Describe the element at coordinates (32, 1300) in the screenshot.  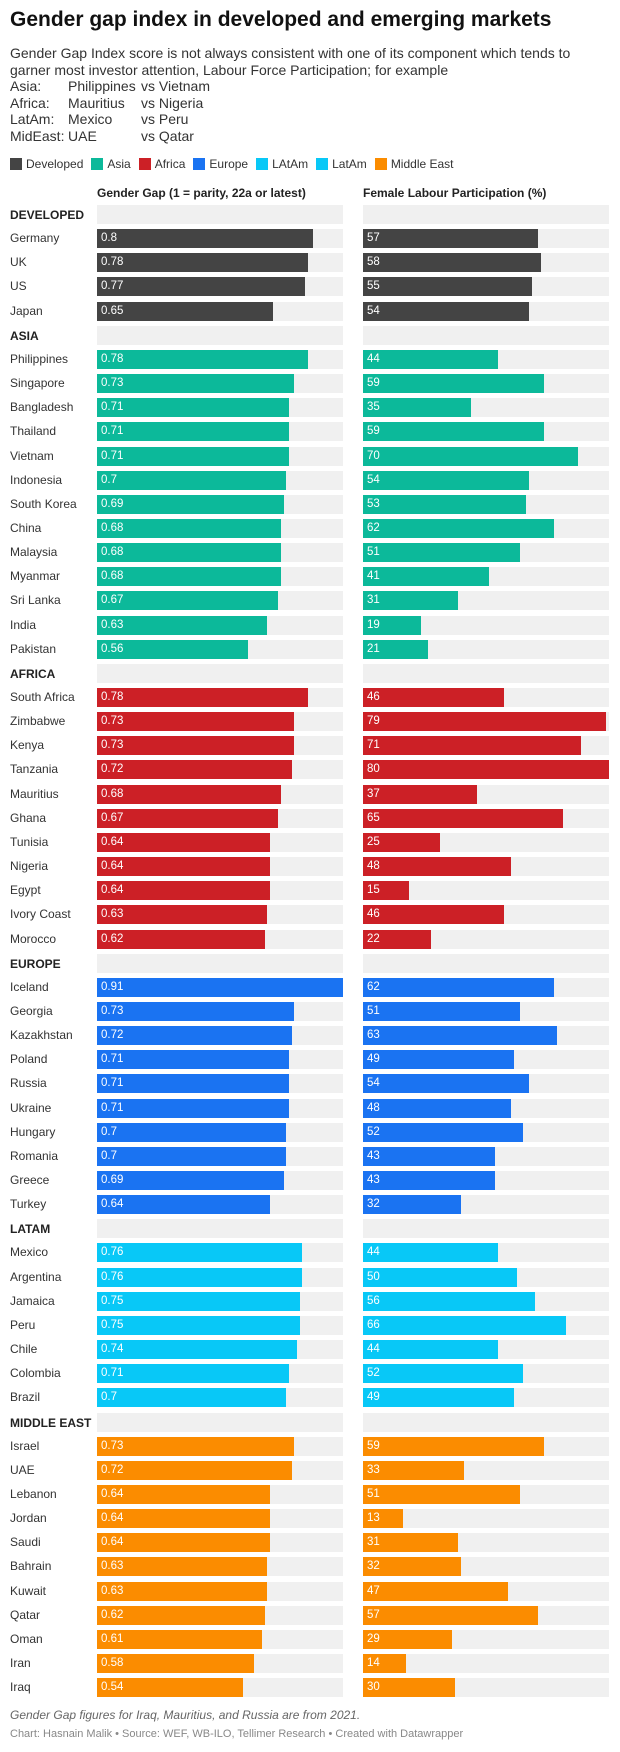
I see `row-label: Jamaica` at that location.